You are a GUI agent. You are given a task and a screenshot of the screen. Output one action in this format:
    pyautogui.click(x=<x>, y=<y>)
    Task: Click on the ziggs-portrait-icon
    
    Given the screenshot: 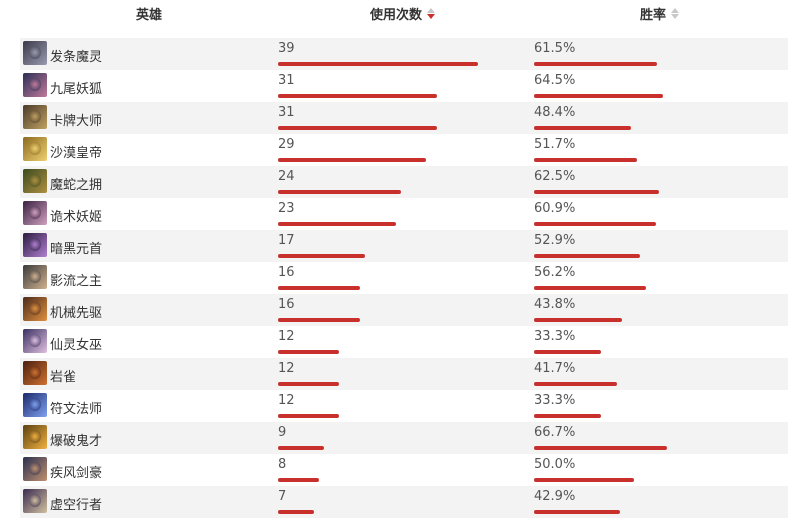 What is the action you would take?
    pyautogui.click(x=35, y=437)
    